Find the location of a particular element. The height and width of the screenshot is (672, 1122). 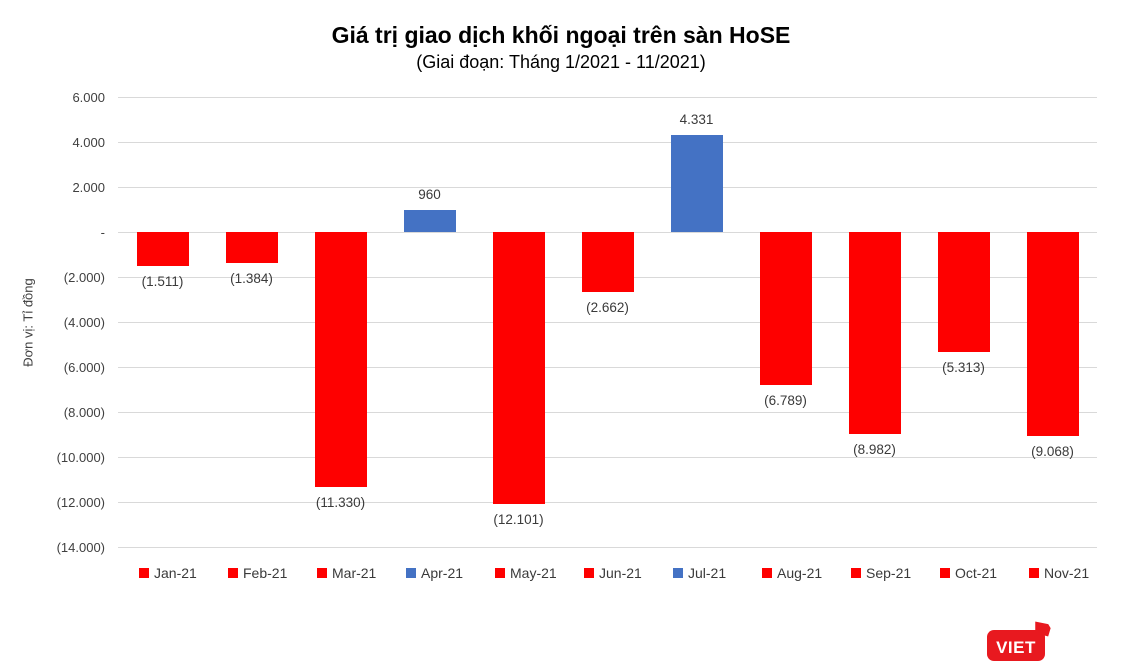

y-axis-tick-label: (14.000) is located at coordinates (80, 547).